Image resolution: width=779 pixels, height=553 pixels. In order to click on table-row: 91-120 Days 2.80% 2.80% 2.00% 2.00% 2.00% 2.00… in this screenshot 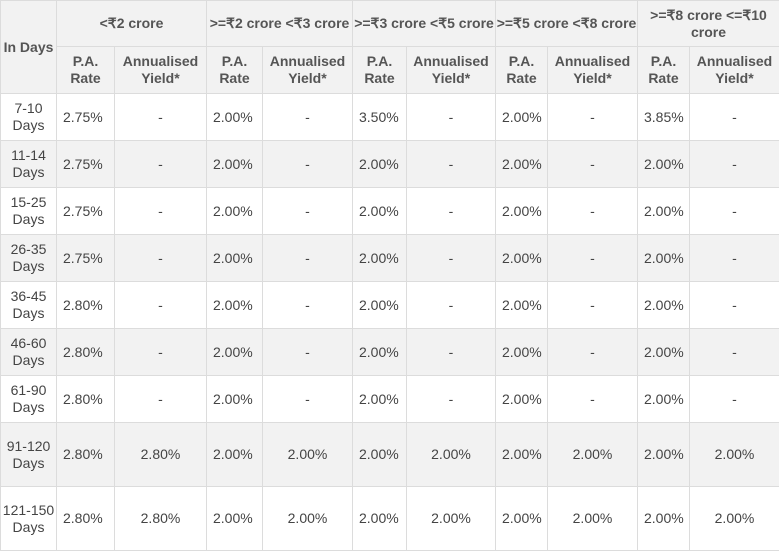, I will do `click(389, 454)`.